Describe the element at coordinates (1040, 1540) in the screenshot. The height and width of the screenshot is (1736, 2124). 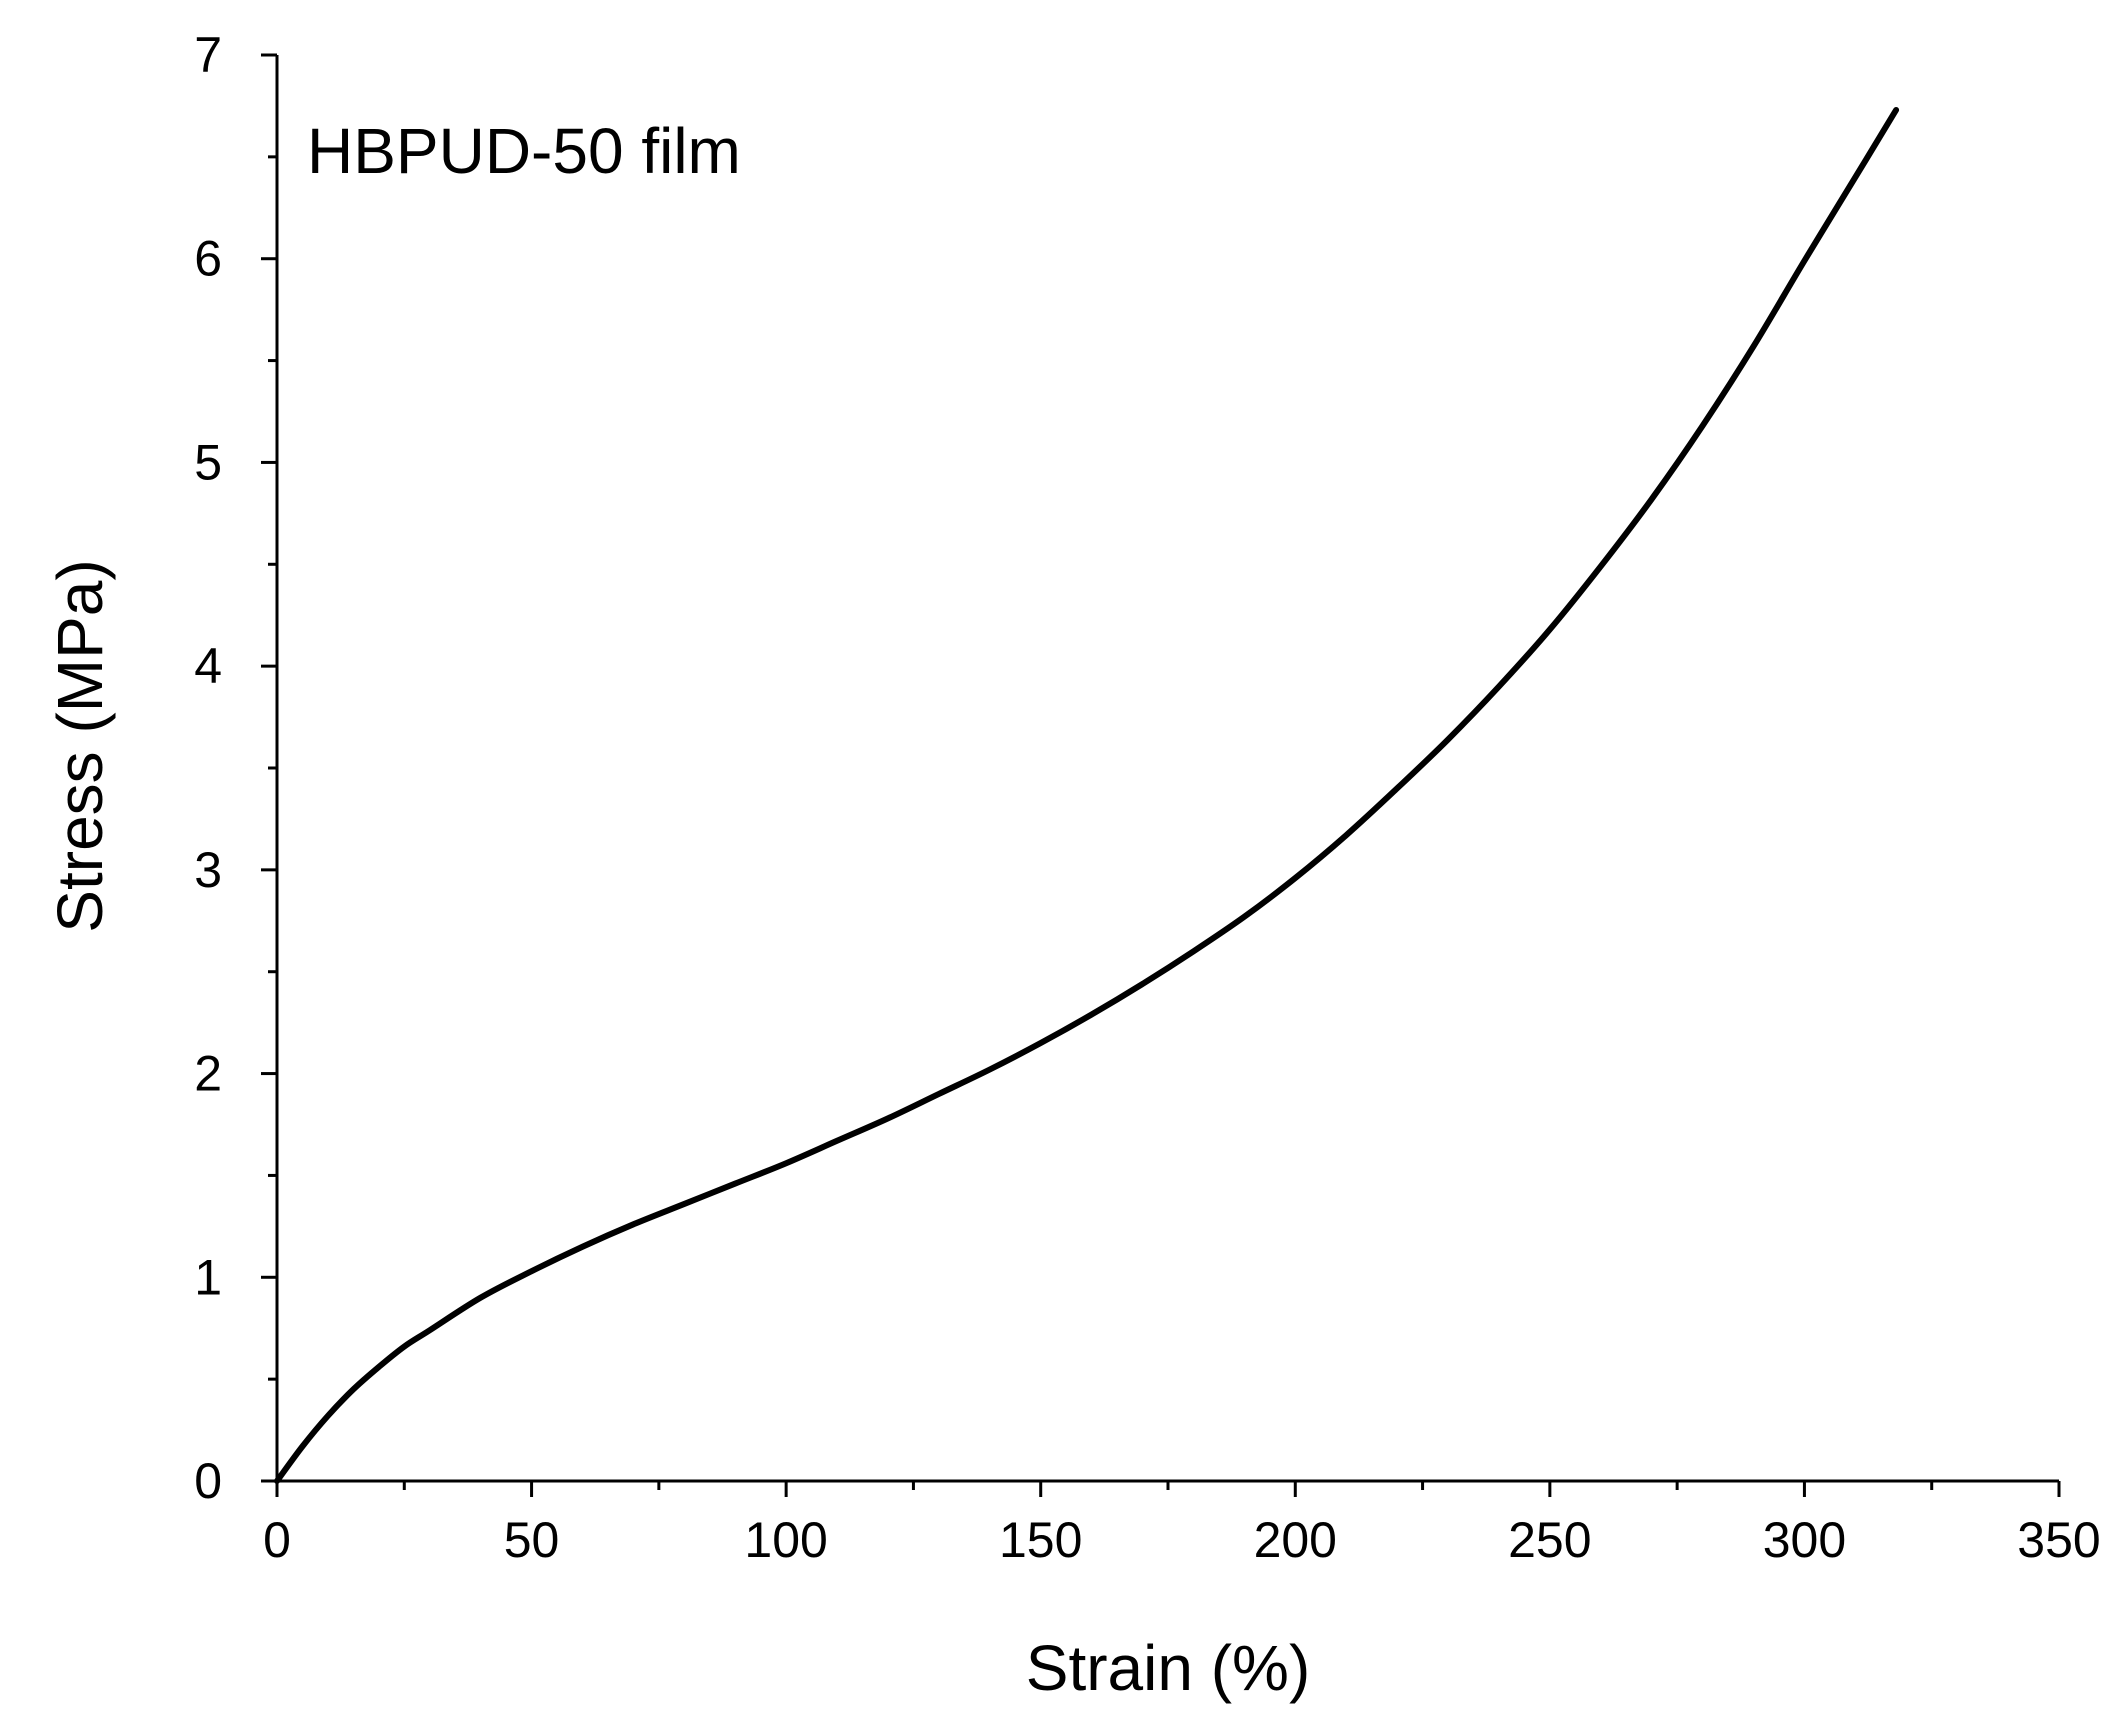
I see `x-tick-label: 150` at that location.